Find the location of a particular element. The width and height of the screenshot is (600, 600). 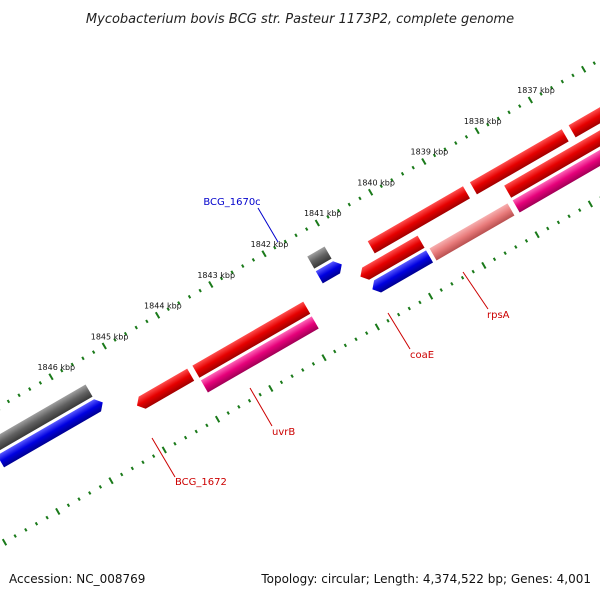

accession-label: Accession: is located at coordinates (41, 579).